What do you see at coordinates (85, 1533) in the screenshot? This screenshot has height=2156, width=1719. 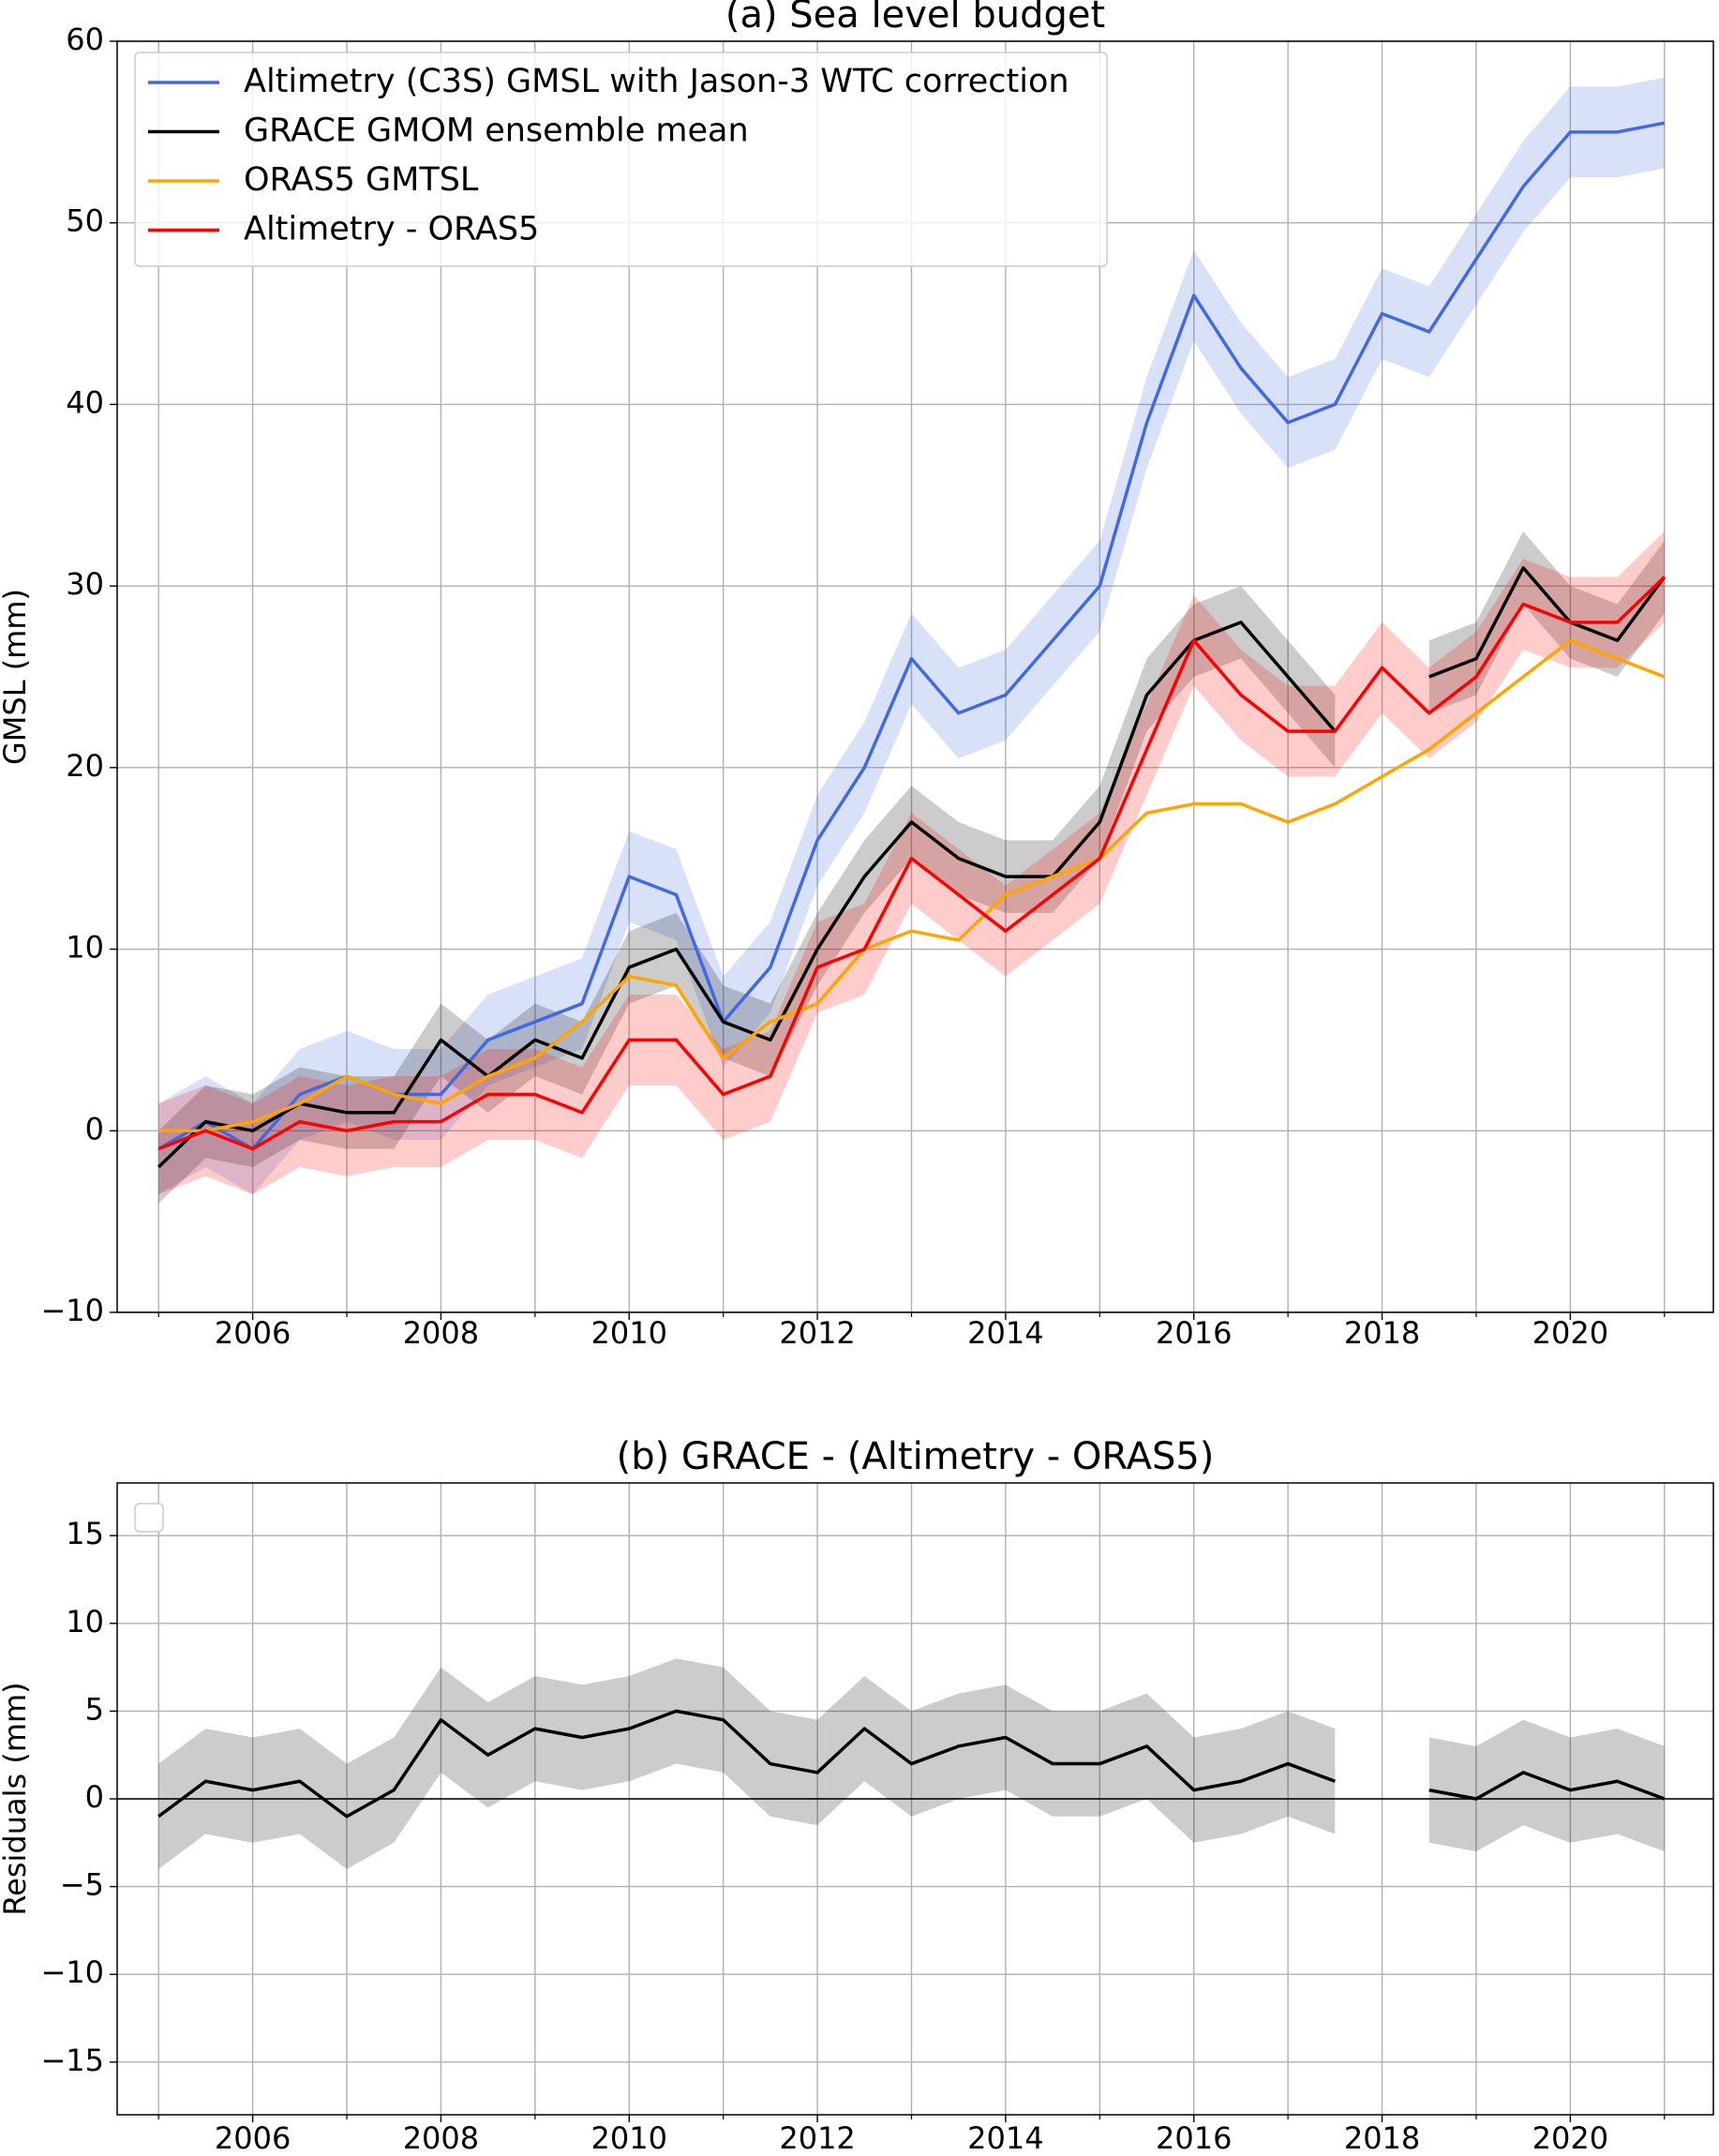 I see `y-tick-label: 15` at bounding box center [85, 1533].